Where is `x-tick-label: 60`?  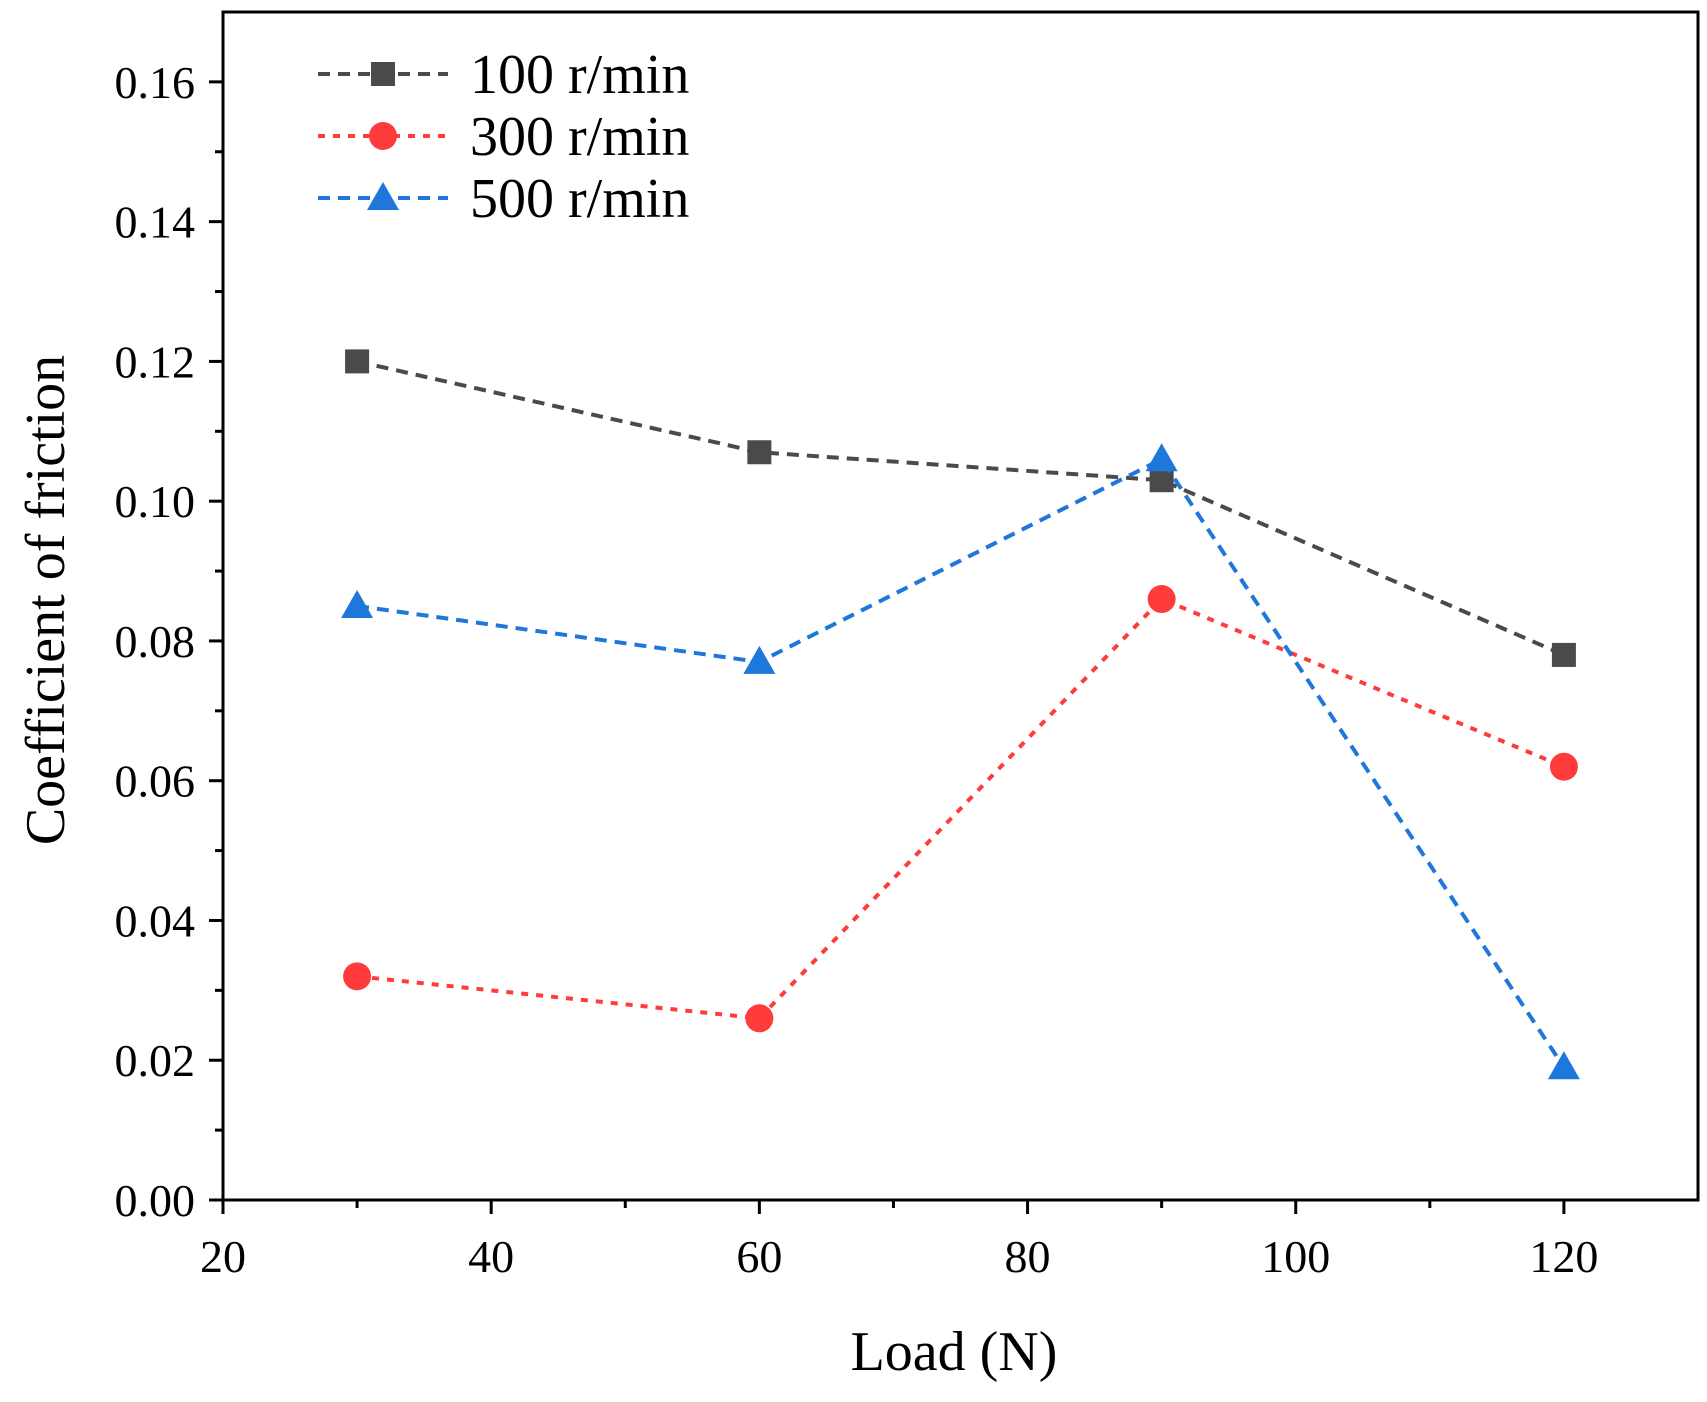
x-tick-label: 60 is located at coordinates (759, 1256).